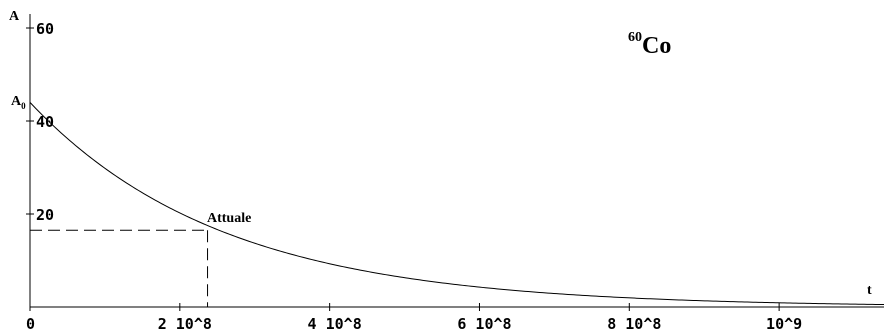 The image size is (885, 333). What do you see at coordinates (784, 324) in the screenshot?
I see `x-tick-label-5: 10^9` at bounding box center [784, 324].